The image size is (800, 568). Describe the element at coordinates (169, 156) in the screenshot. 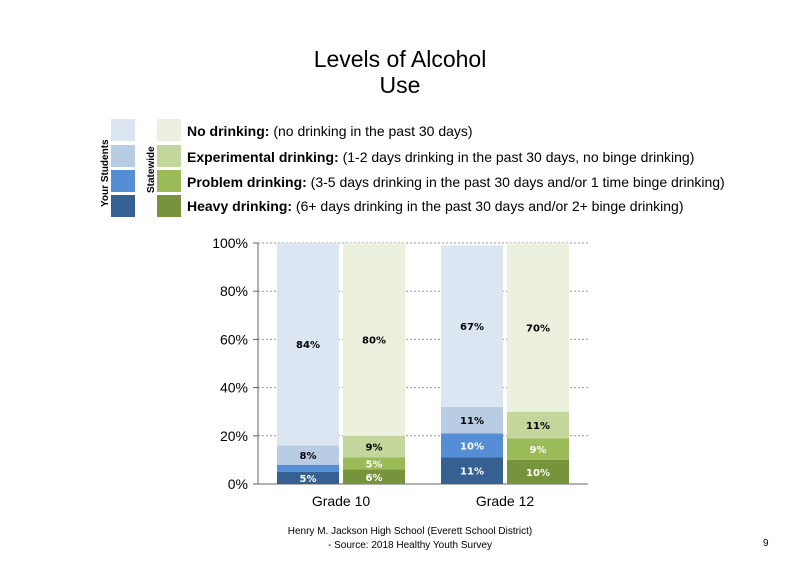

I see `legend-swatch-state-exp` at that location.